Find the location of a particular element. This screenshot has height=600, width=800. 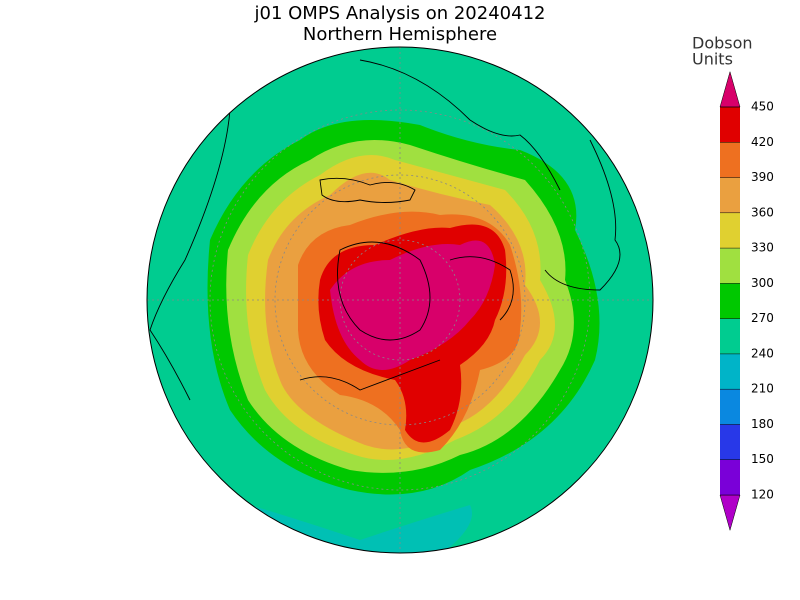

colorbar-tick-label: 330 is located at coordinates (762, 248).